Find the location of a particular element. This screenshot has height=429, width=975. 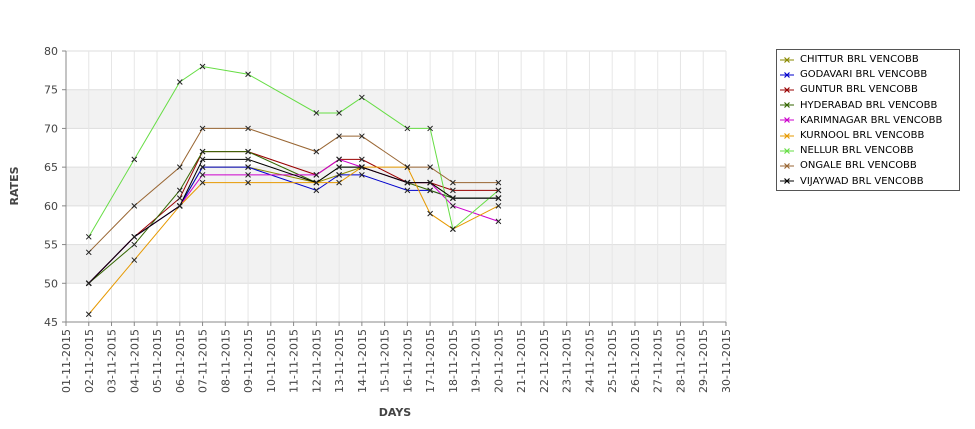

y-axis-ticks: 45 50 55 60 65 70 75 80 is located at coordinates (55, 187).